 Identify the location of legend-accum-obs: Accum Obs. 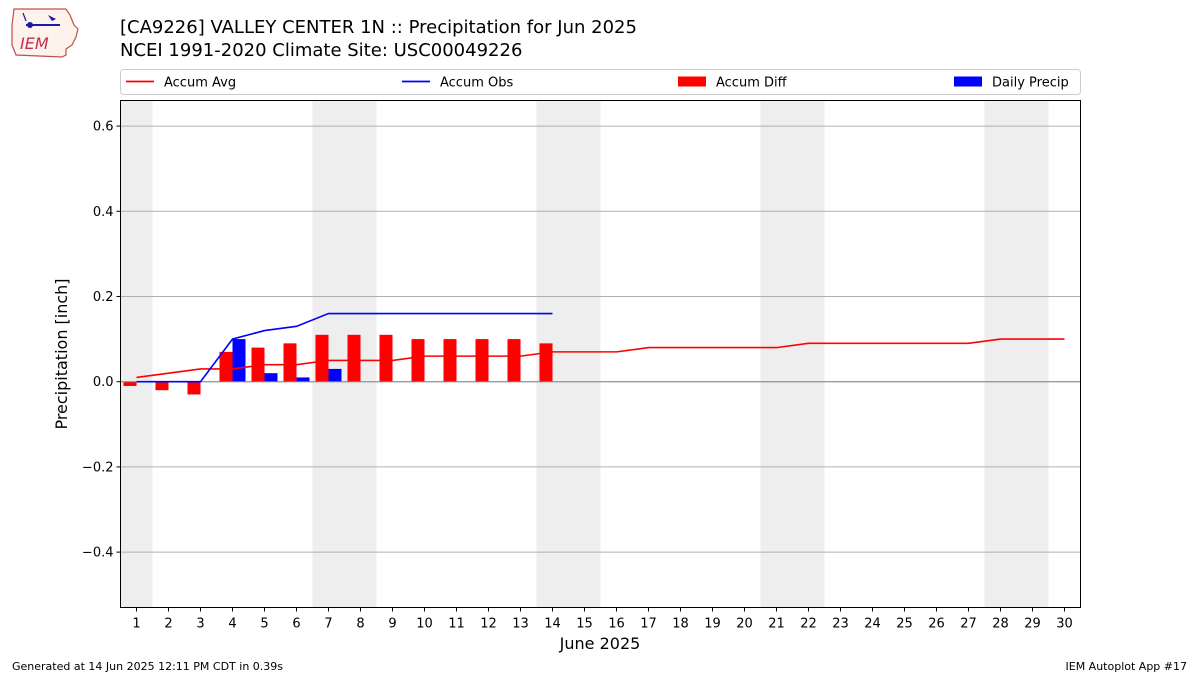
(457, 83).